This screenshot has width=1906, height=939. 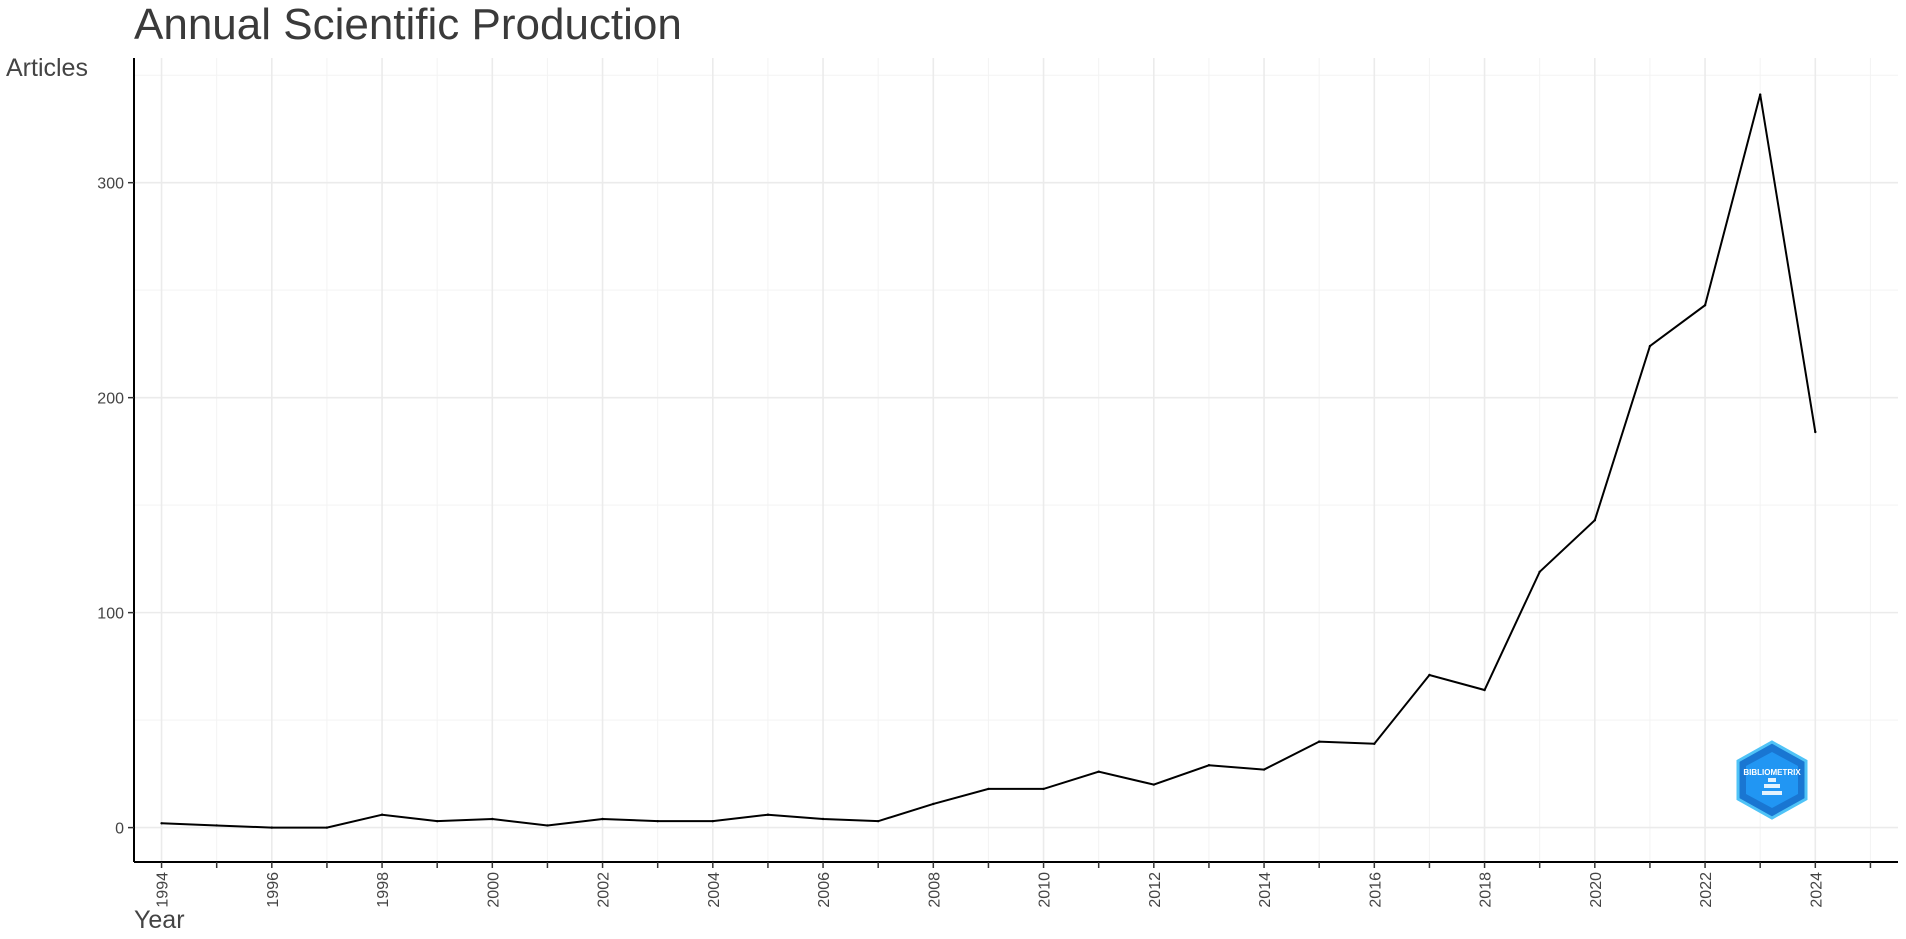 What do you see at coordinates (47, 68) in the screenshot?
I see `y-axis-label: Articles` at bounding box center [47, 68].